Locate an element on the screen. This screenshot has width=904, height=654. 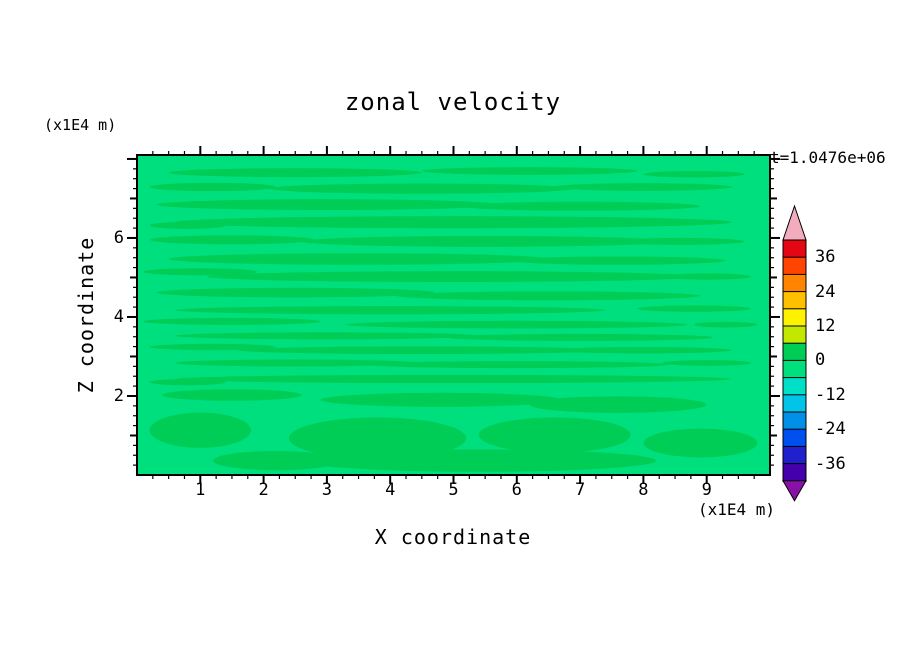
y-axis-label: Z coordinate is located at coordinates (86, 315).